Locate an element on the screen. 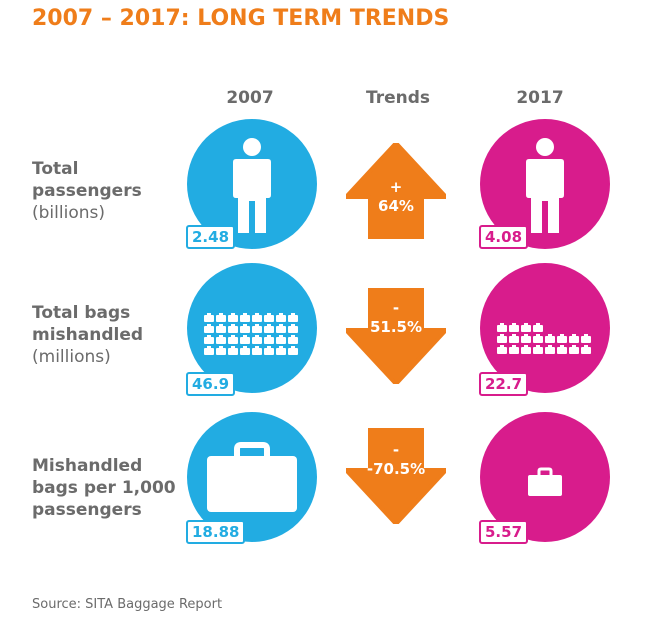 The width and height of the screenshot is (650, 628). row-label-unit: (millions) is located at coordinates (71, 357).